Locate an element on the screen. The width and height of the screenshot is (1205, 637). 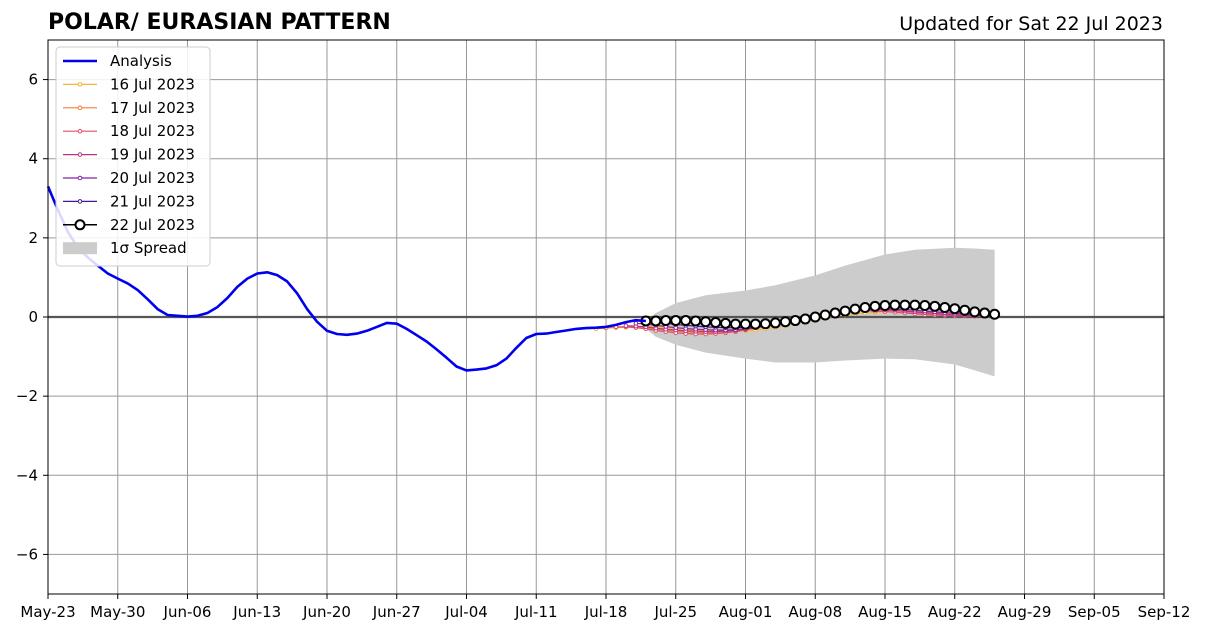
y-tick-label: 0 is located at coordinates (33, 317).